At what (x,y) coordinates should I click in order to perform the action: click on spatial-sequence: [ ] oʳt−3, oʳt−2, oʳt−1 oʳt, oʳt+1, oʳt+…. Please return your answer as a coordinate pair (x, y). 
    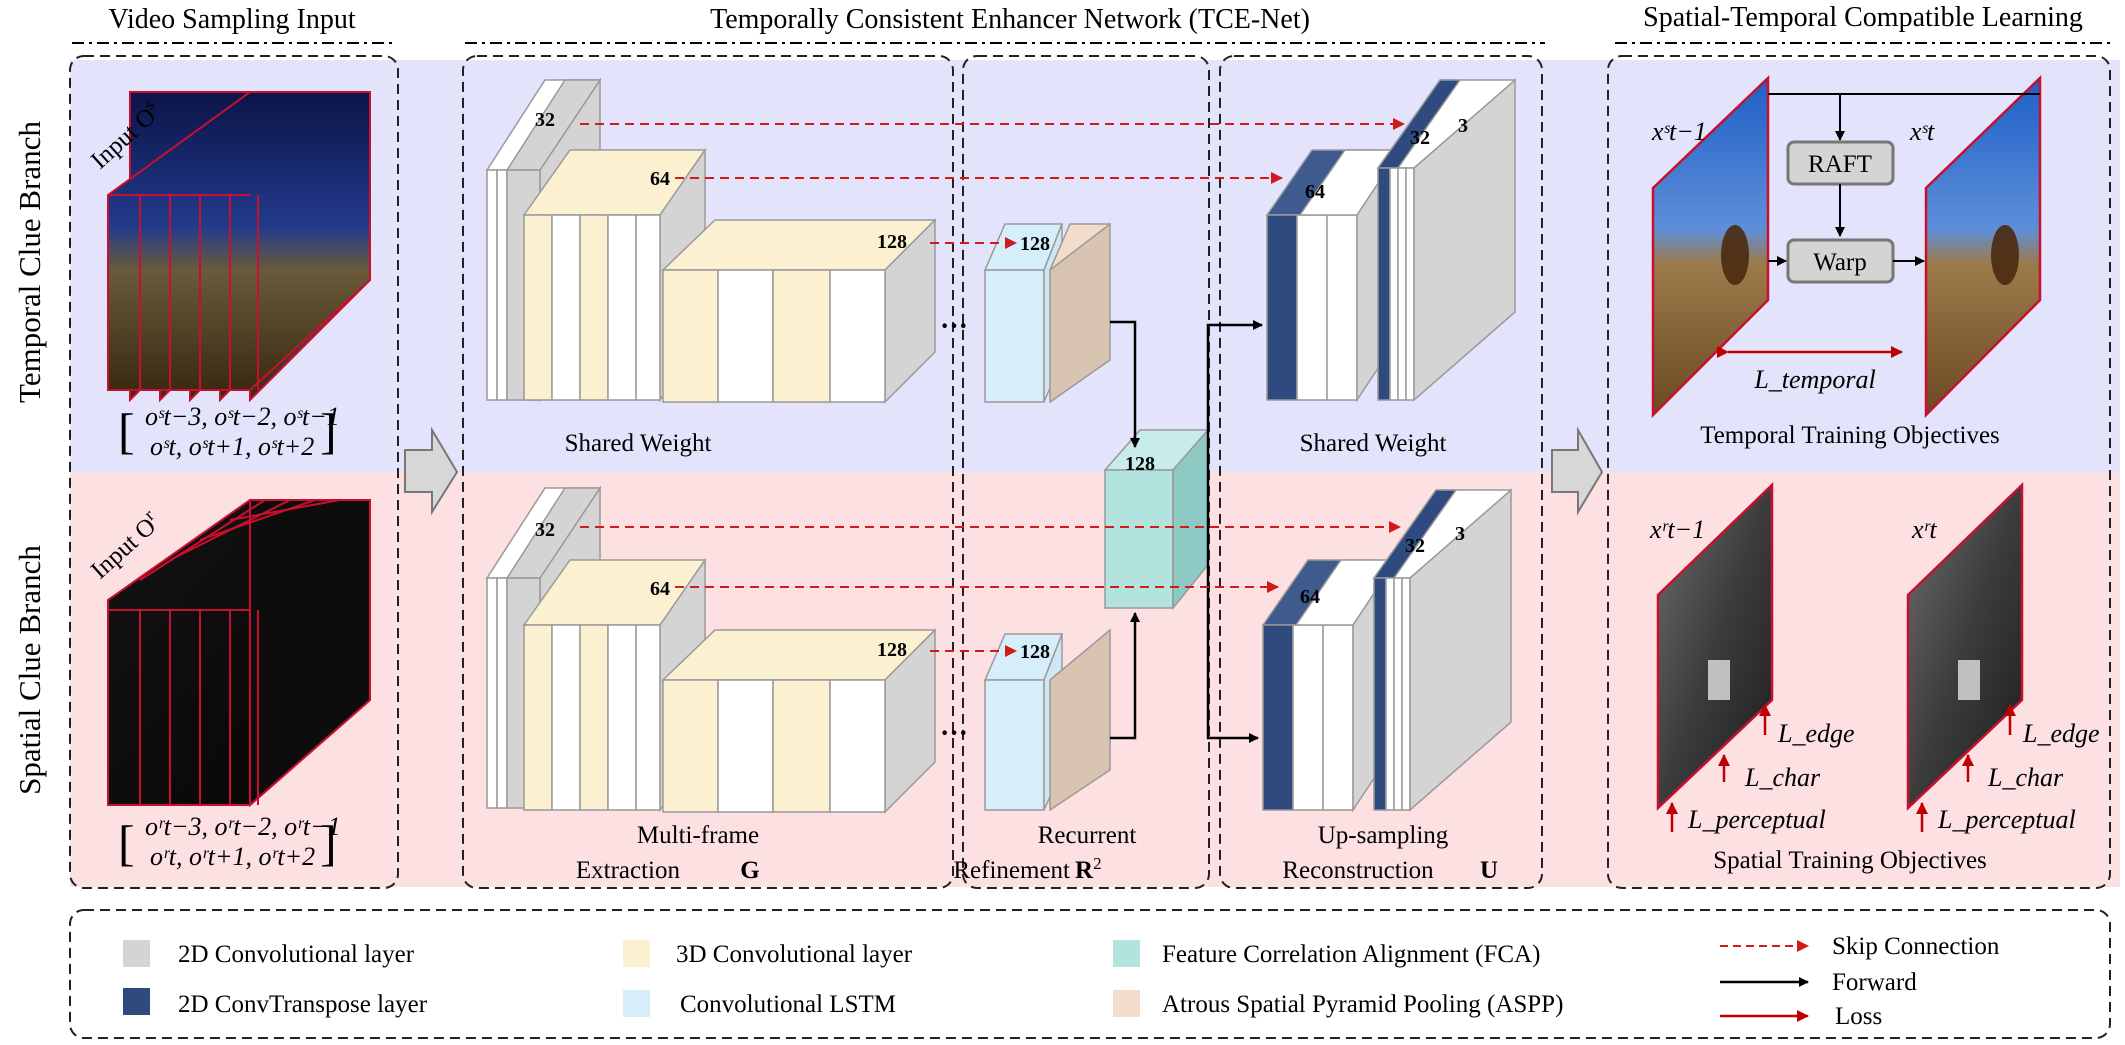
    Looking at the image, I should click on (229, 841).